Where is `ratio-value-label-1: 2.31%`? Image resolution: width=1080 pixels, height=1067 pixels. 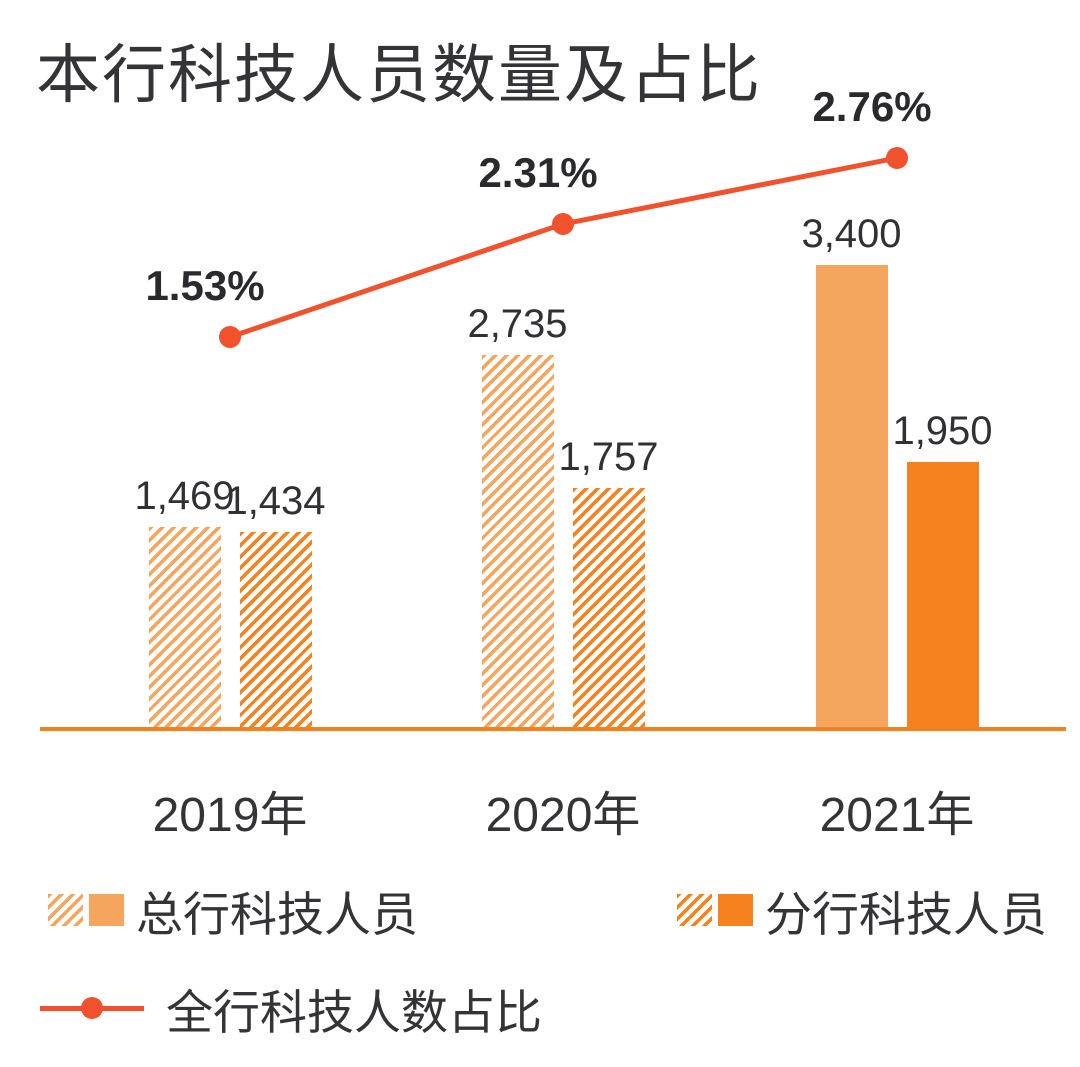 ratio-value-label-1: 2.31% is located at coordinates (538, 172).